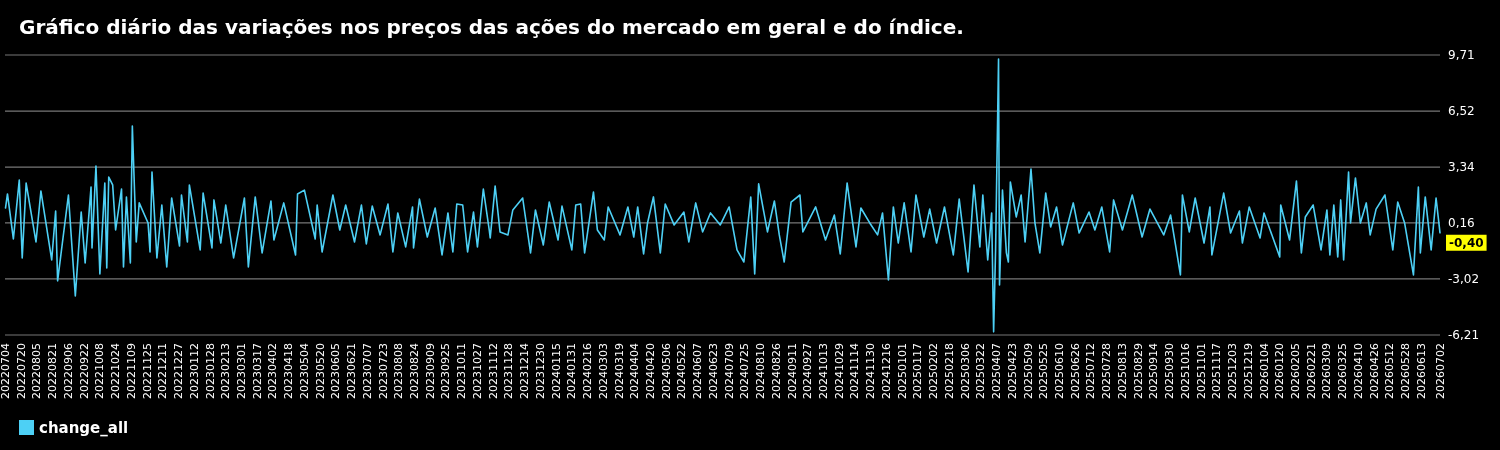 The width and height of the screenshot is (1500, 450). What do you see at coordinates (210, 371) in the screenshot?
I see `x-tick-label: 20230128` at bounding box center [210, 371].